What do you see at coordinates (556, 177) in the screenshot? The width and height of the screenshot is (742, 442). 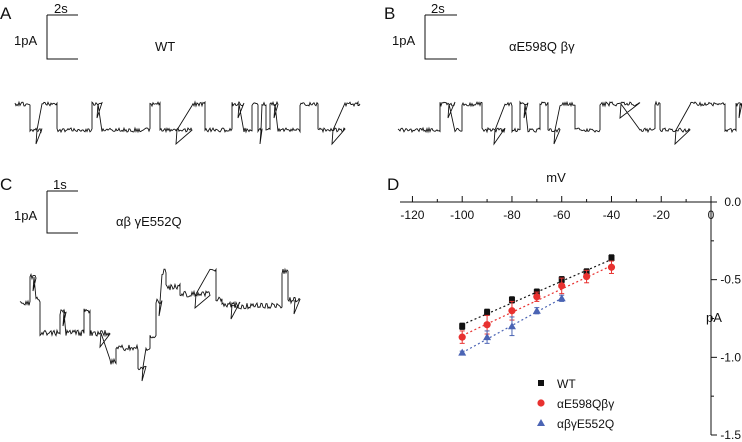 I see `x-axis-title: mV` at bounding box center [556, 177].